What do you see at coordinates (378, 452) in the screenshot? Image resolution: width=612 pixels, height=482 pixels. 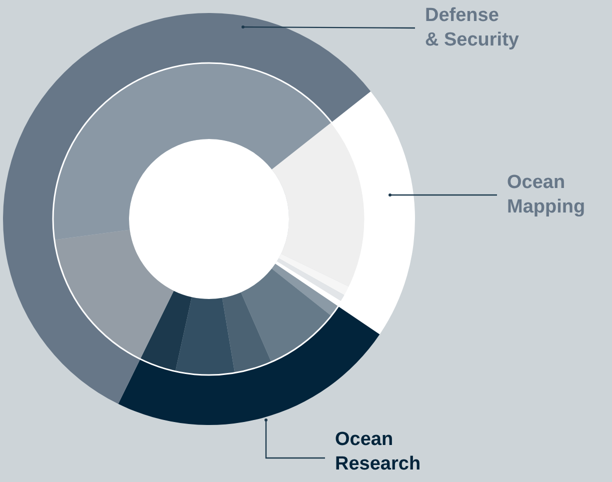 I see `slice-label: Ocean Research` at bounding box center [378, 452].